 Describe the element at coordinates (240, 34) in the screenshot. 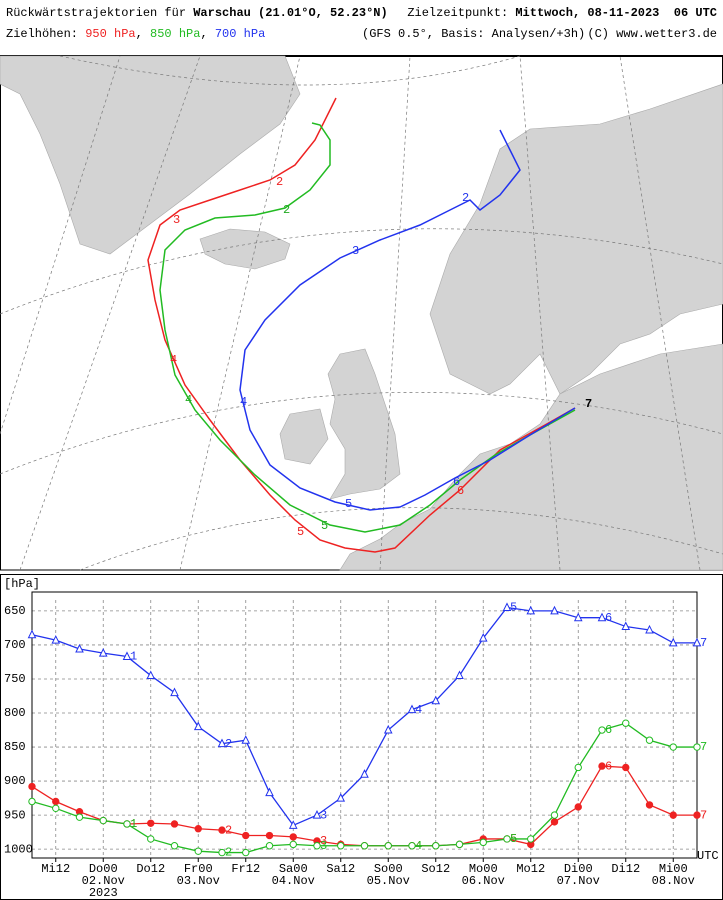

I see `legend-entry: 700 hPa` at that location.